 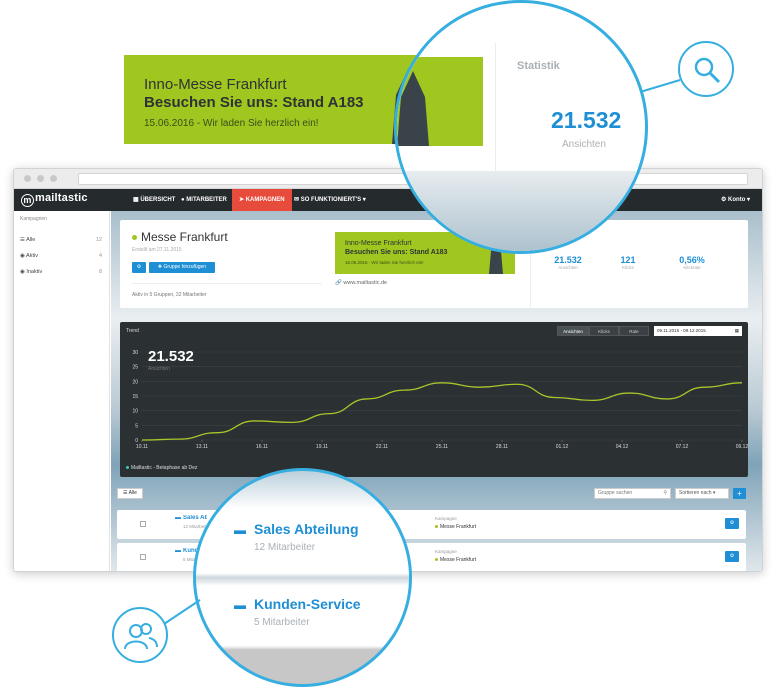 What do you see at coordinates (396, 252) in the screenshot?
I see `banner-preview-line2: Besuchen Sie uns: Stand A183` at bounding box center [396, 252].